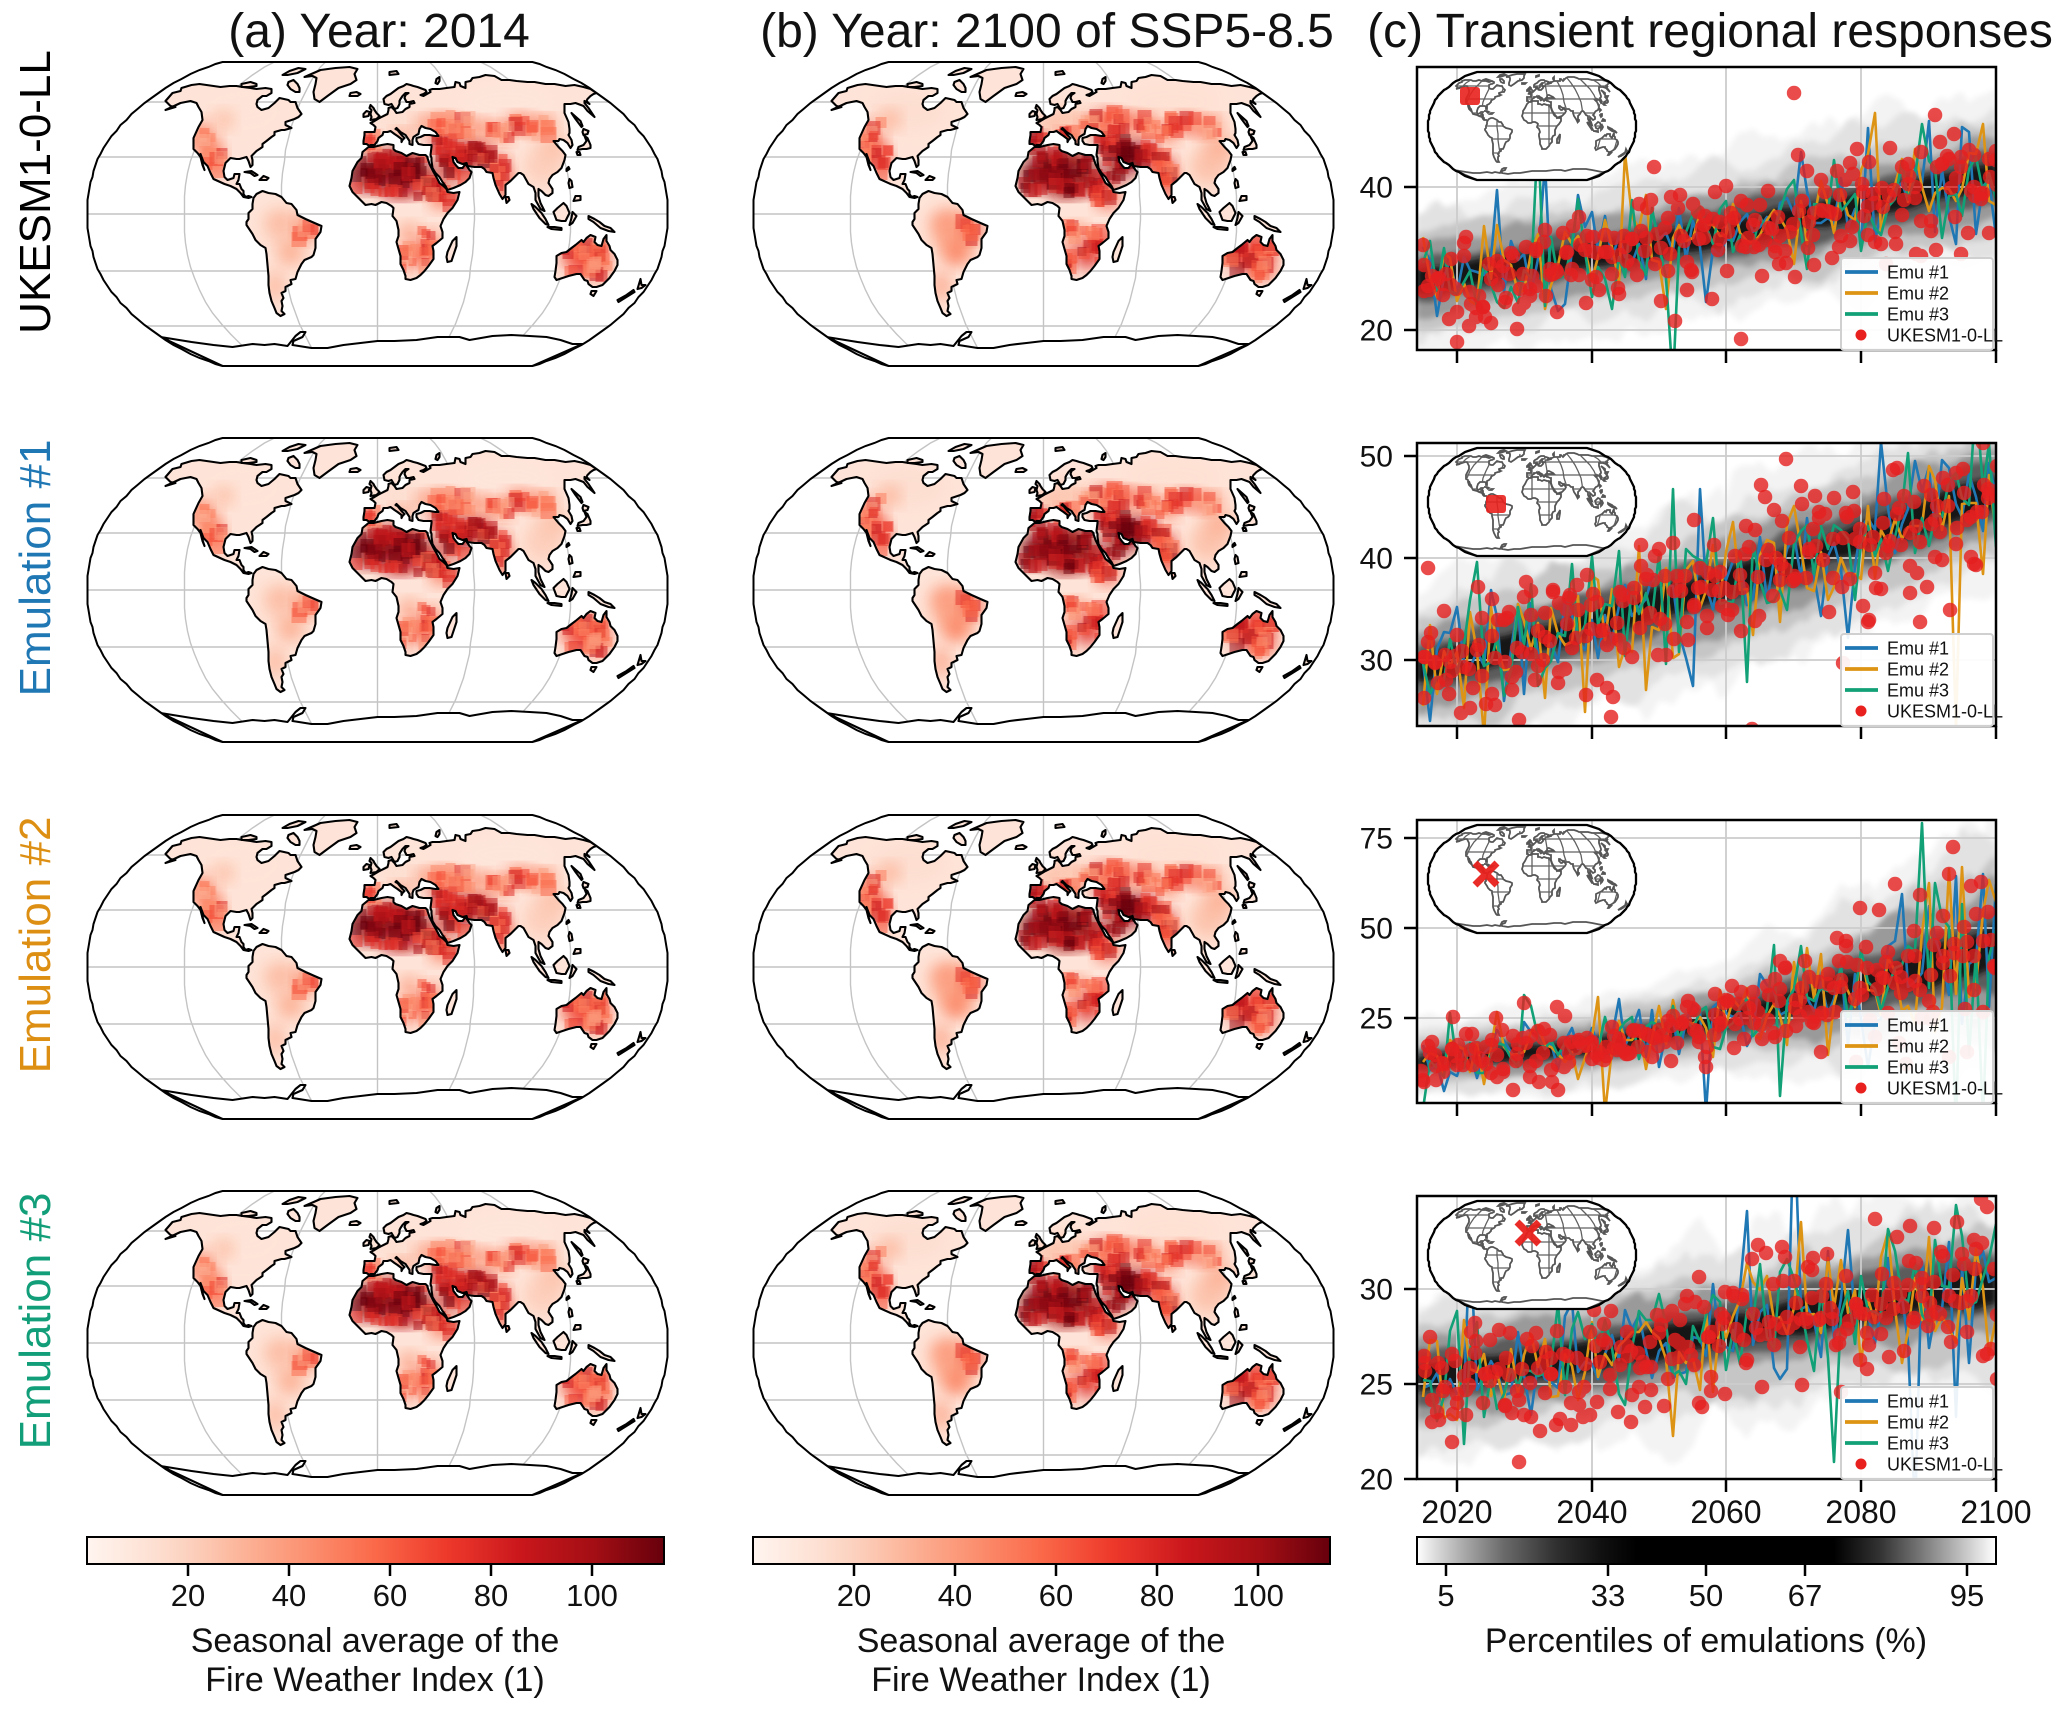  Describe the element at coordinates (1860, 1512) in the screenshot. I see `svg-text: 2080` at that location.